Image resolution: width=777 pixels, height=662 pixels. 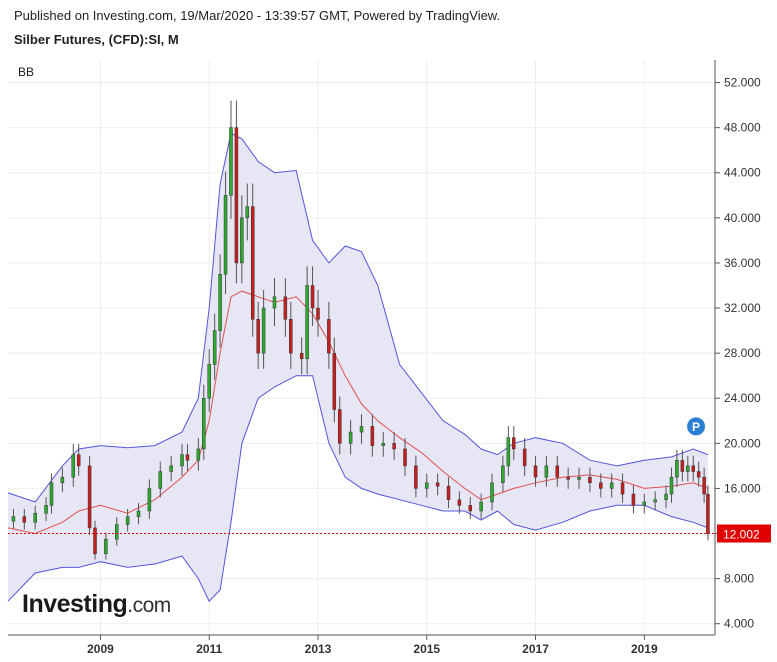 What do you see at coordinates (742, 173) in the screenshot?
I see `y-tick-label: 44.000` at bounding box center [742, 173].